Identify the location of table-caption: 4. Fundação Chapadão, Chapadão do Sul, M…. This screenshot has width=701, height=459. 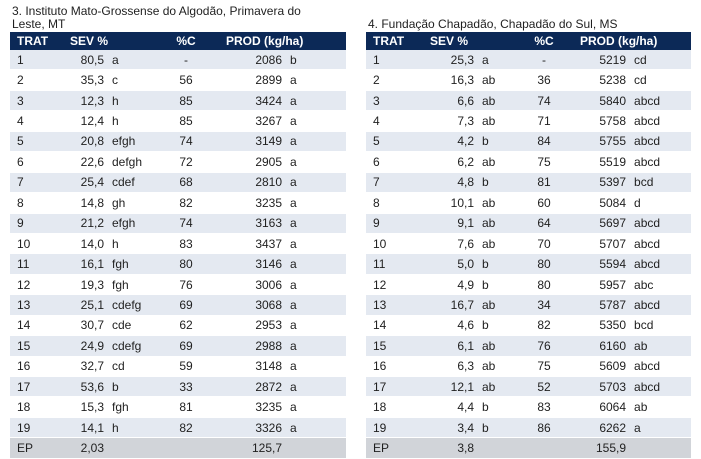
(528, 18).